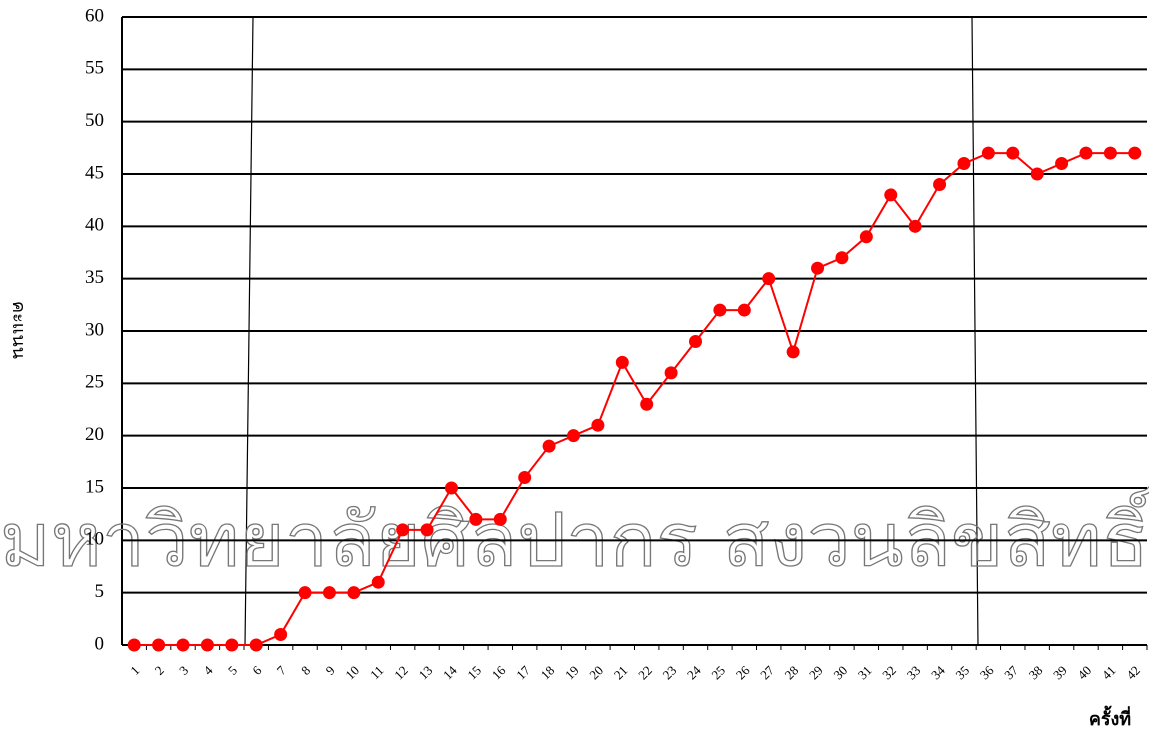 The height and width of the screenshot is (747, 1149). I want to click on x-tick-label: 11, so click(376, 672).